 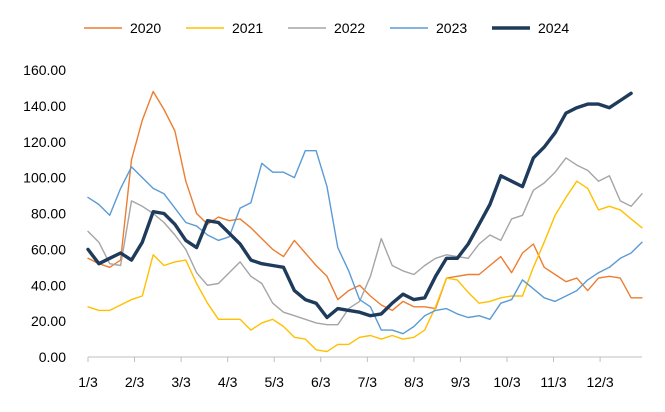 What do you see at coordinates (44, 178) in the screenshot?
I see `y-tick-label: 100.00` at bounding box center [44, 178].